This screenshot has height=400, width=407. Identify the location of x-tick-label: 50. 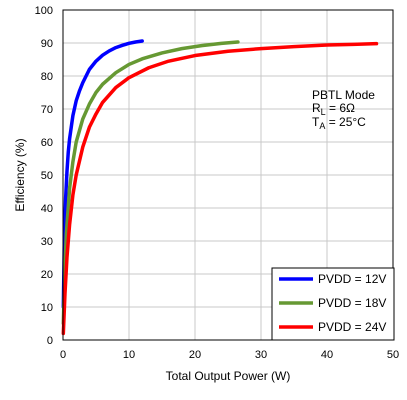
(393, 355).